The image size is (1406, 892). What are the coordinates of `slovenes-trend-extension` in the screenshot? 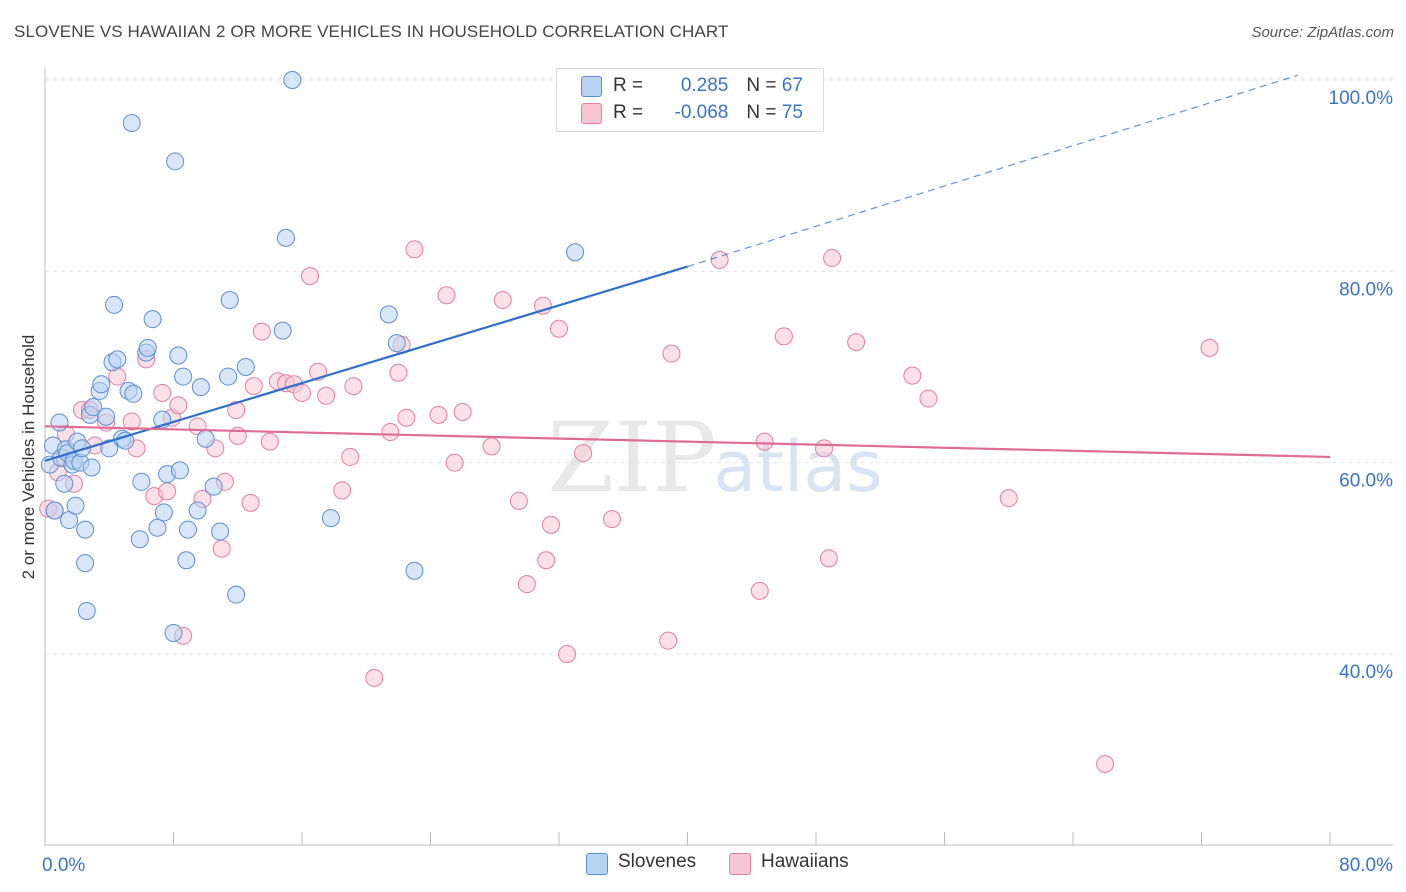 It's located at (993, 171).